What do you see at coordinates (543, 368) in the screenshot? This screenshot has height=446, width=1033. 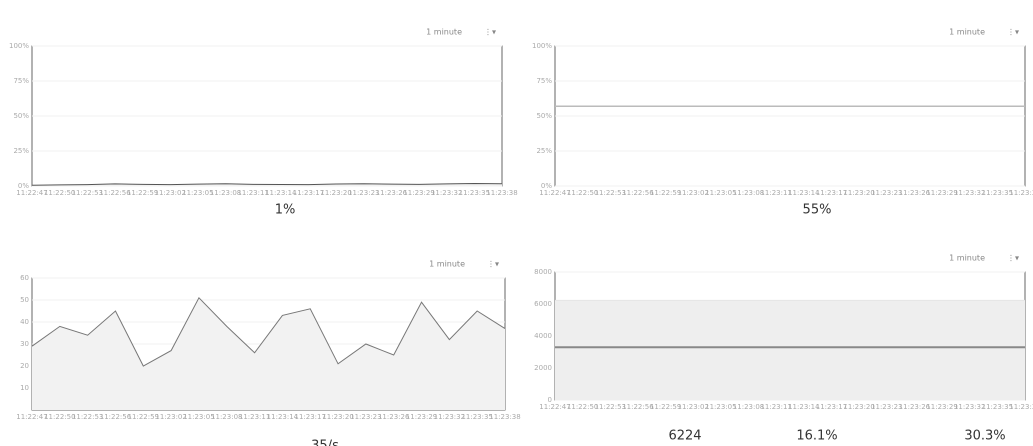 I see `y-tick-label: 2000` at bounding box center [543, 368].